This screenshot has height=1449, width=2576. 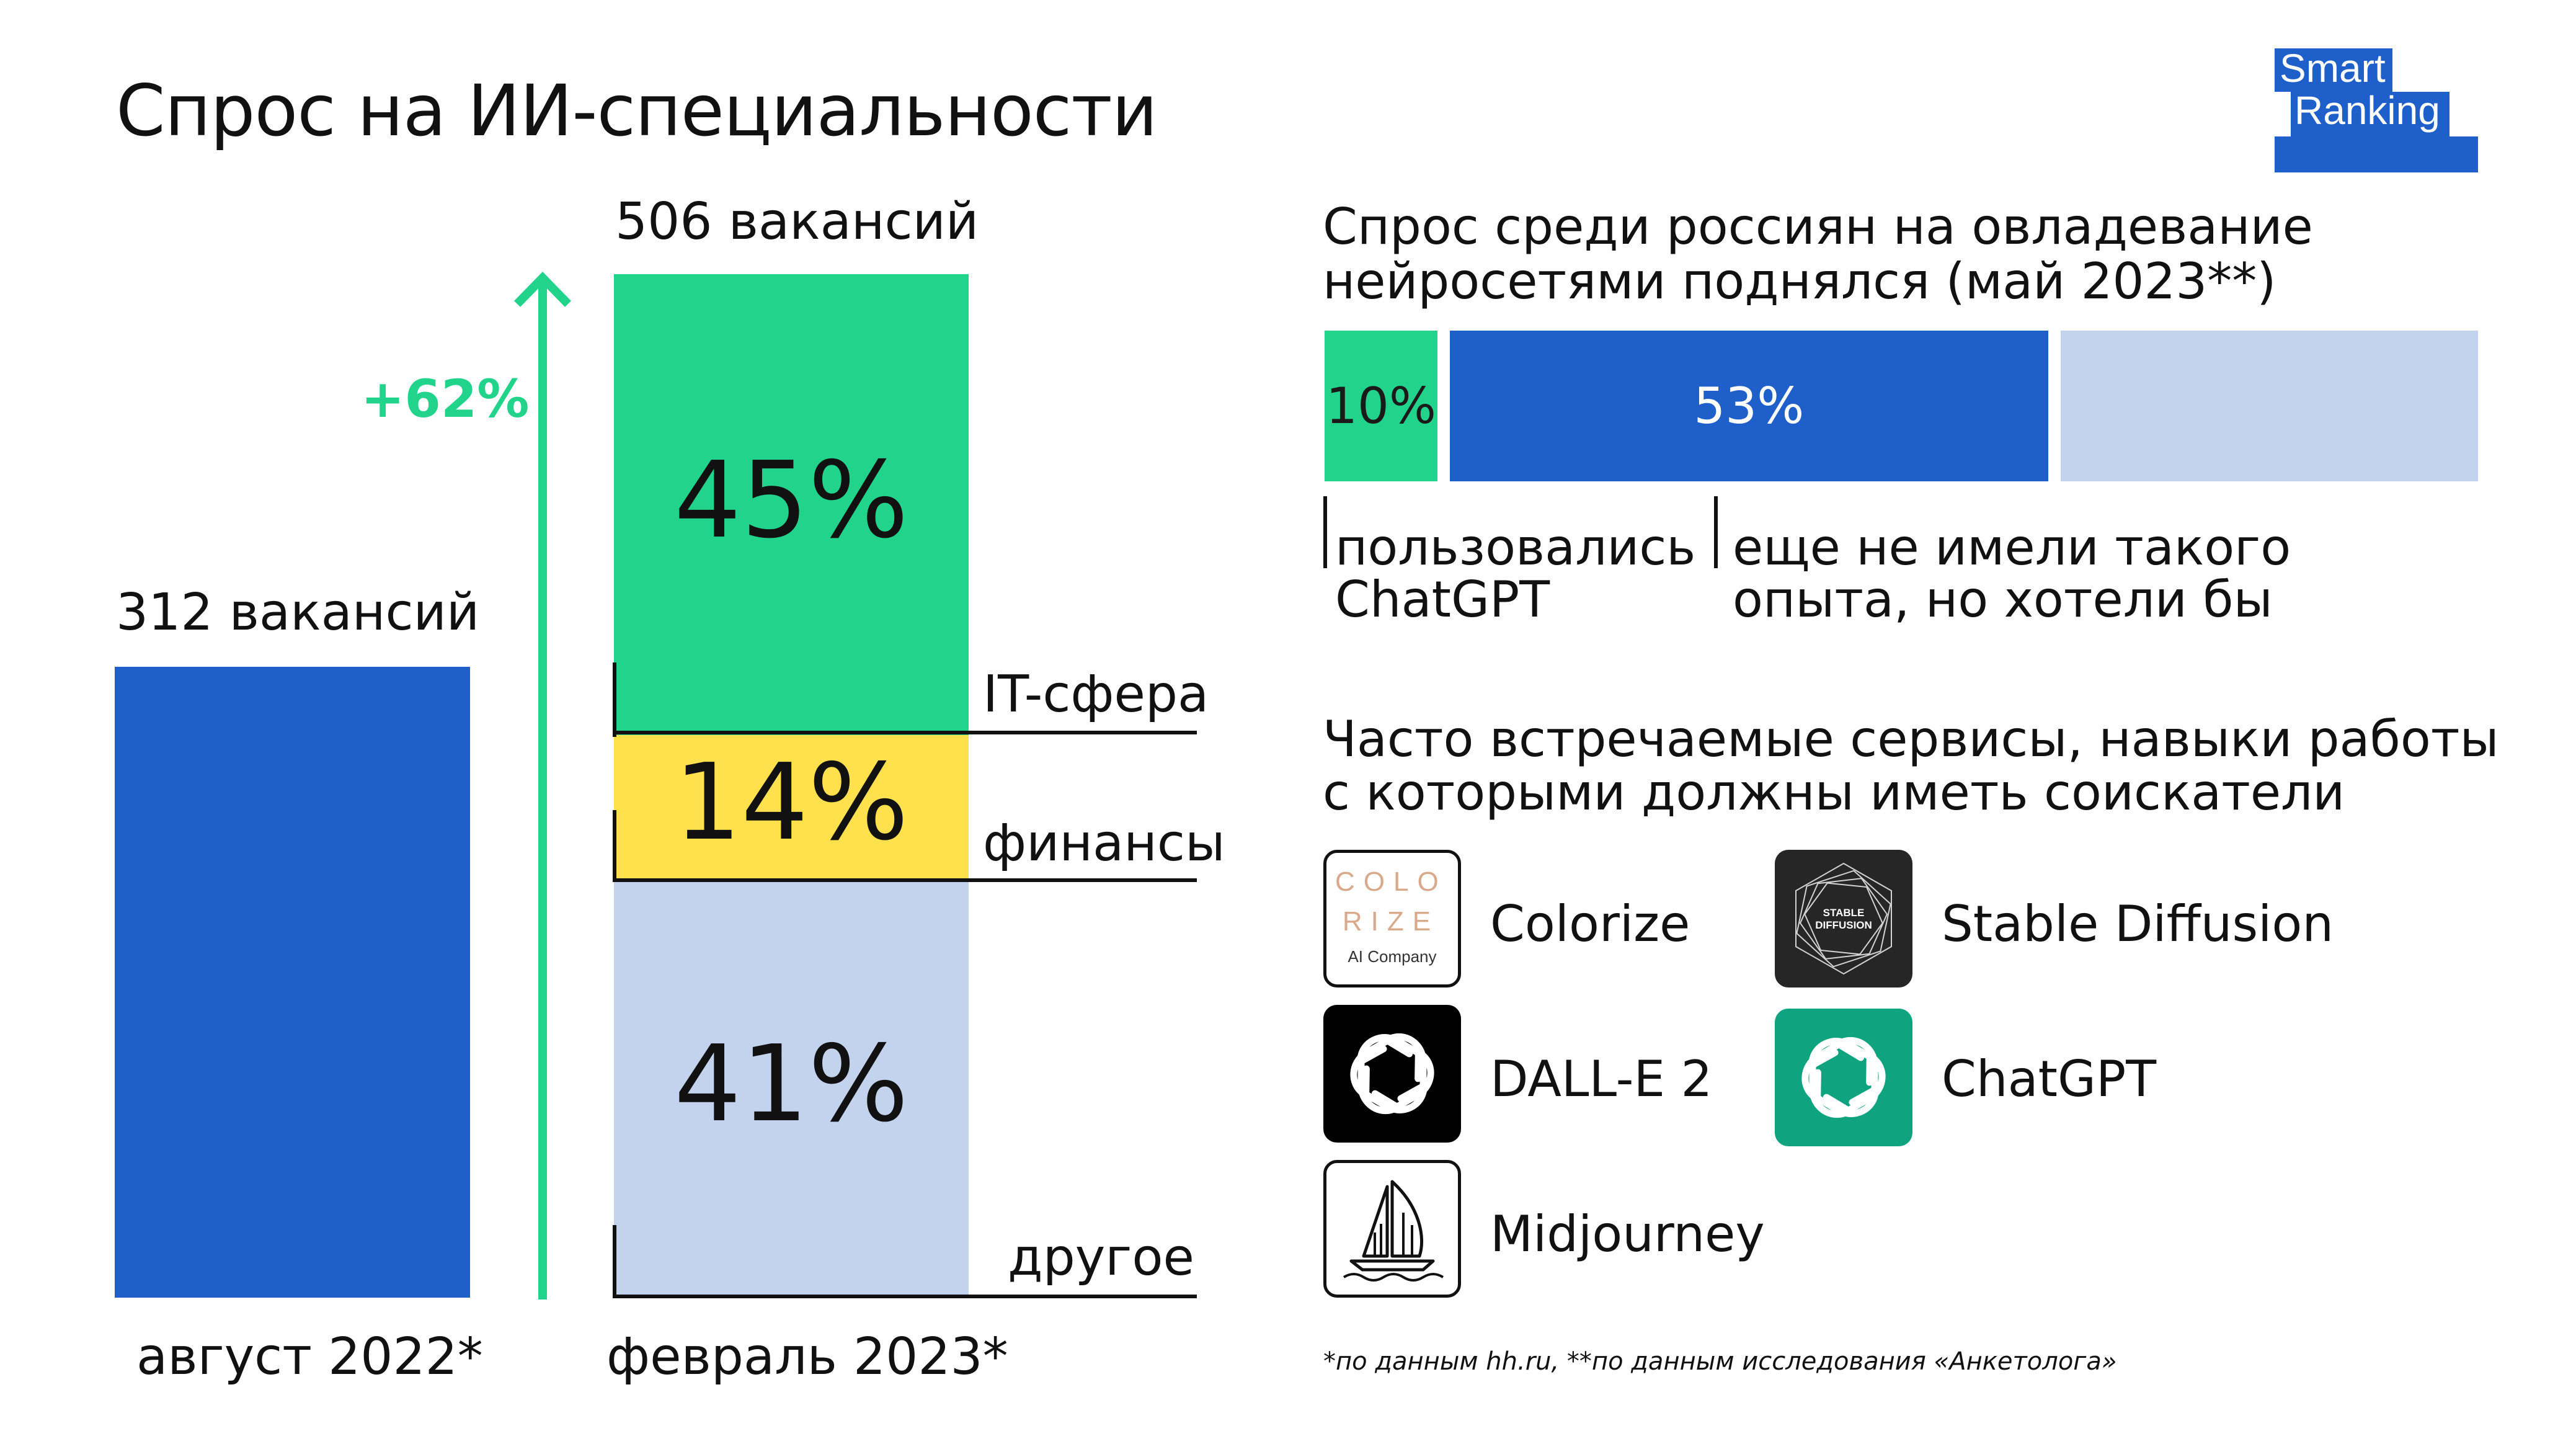 What do you see at coordinates (1391, 921) in the screenshot?
I see `colorize-logo-text-2: RIZE` at bounding box center [1391, 921].